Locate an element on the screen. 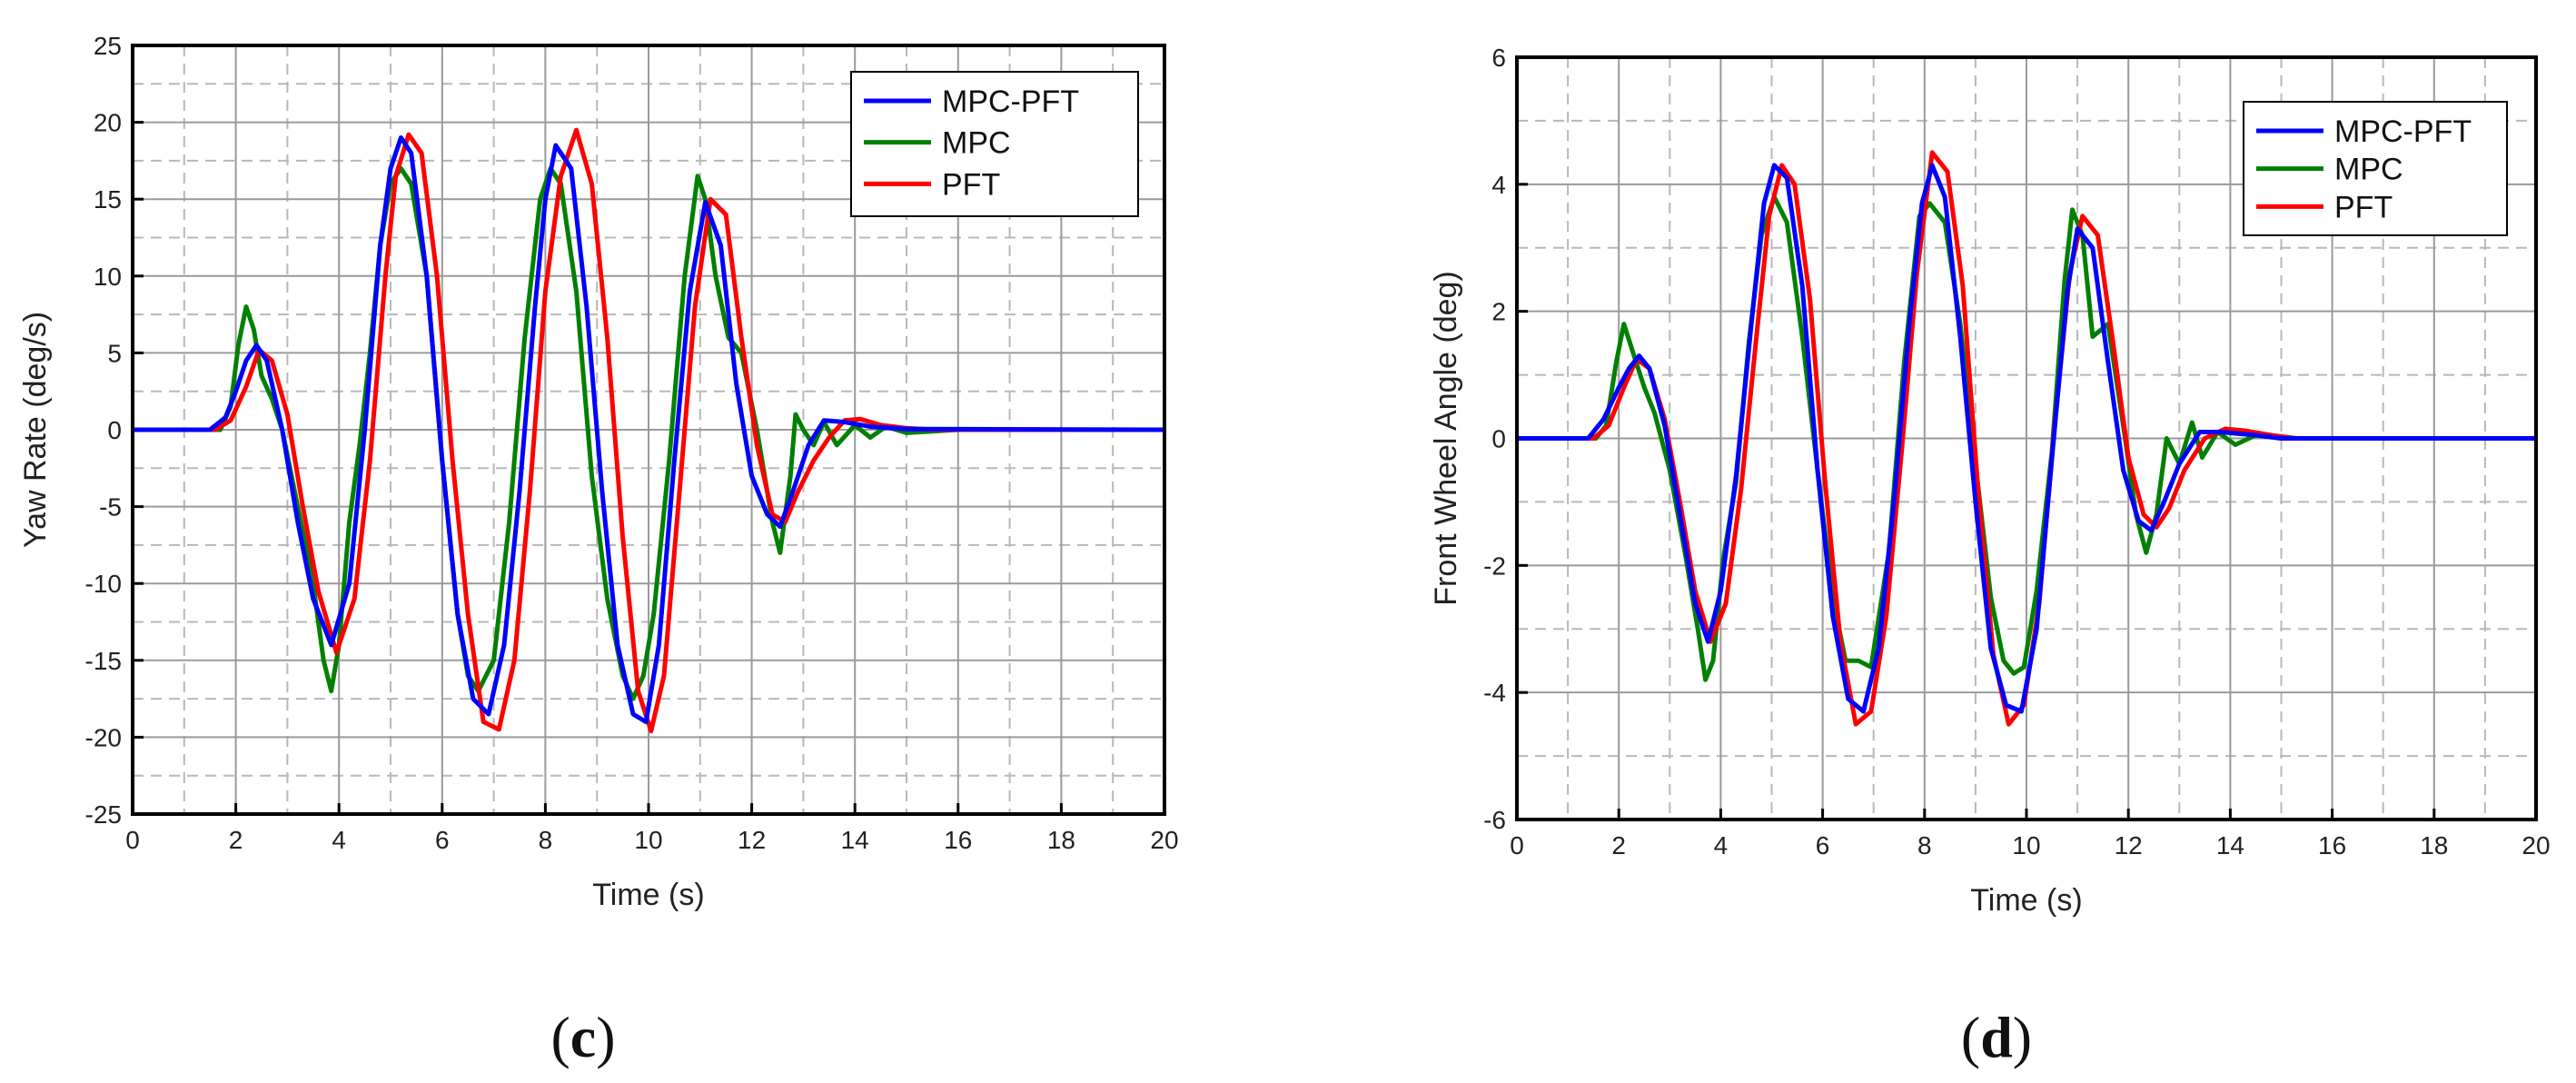  y-tick-label: -2 is located at coordinates (1494, 565).